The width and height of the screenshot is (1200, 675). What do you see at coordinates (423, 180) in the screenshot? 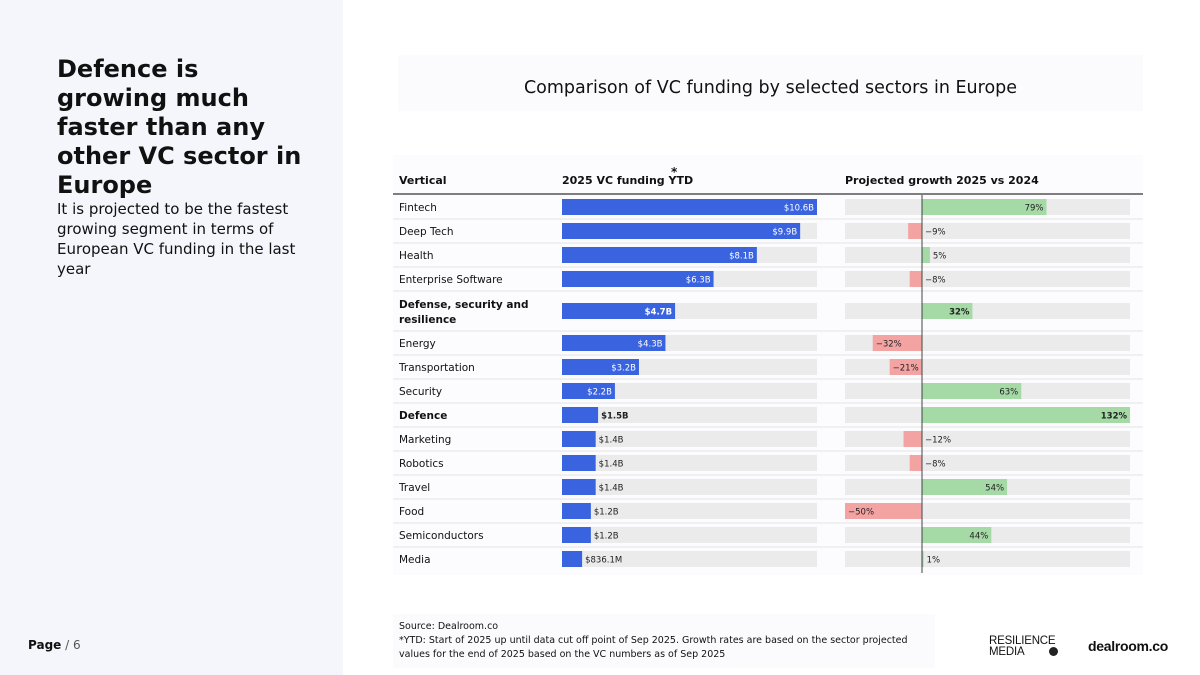
I see `header-vertical: Vertical` at bounding box center [423, 180].